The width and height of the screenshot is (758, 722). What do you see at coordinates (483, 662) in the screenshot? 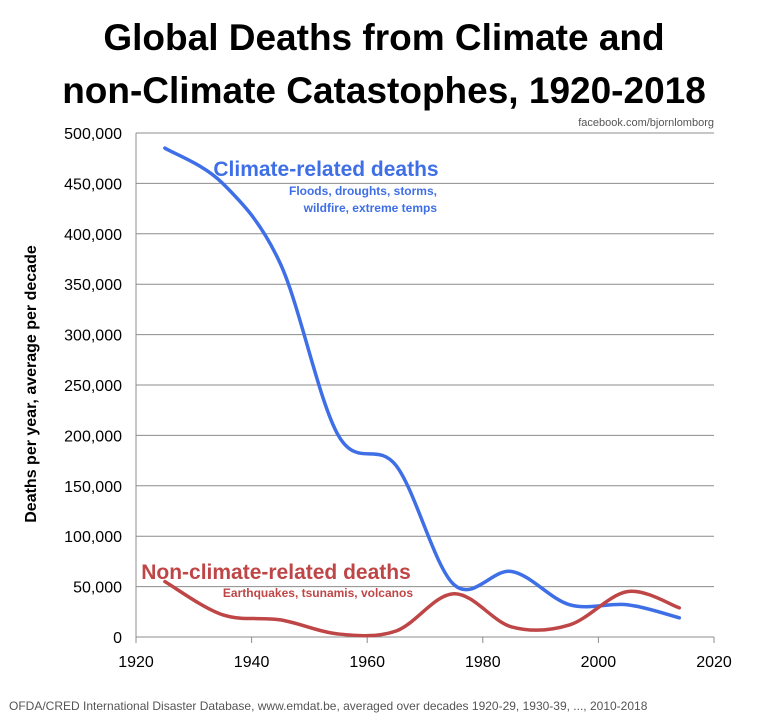
I see `x-tick-label: 1980` at bounding box center [483, 662].